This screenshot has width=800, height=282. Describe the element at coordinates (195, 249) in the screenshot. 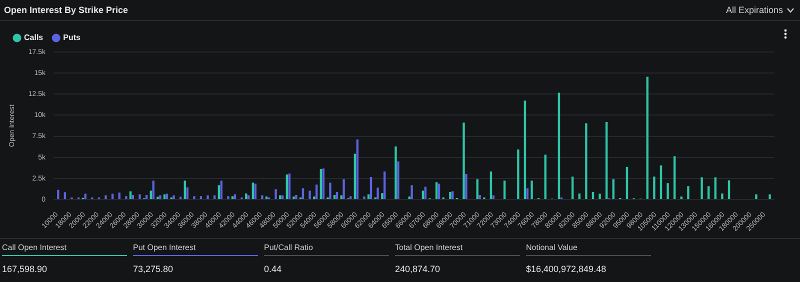

I see `text: Put Open Interest` at that location.